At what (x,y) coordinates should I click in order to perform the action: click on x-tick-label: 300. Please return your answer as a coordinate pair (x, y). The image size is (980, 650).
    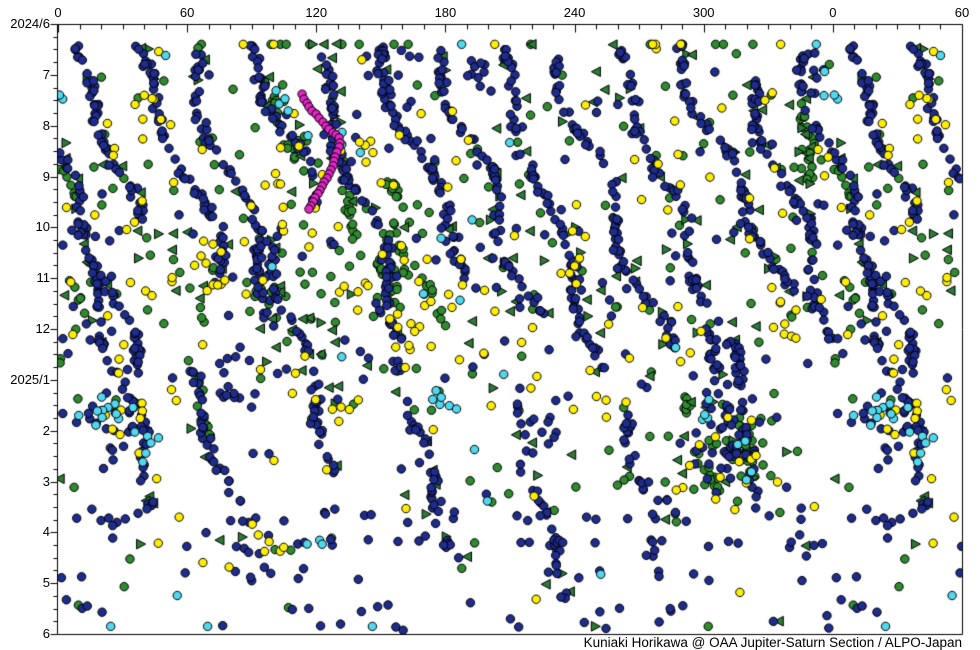
    Looking at the image, I should click on (703, 12).